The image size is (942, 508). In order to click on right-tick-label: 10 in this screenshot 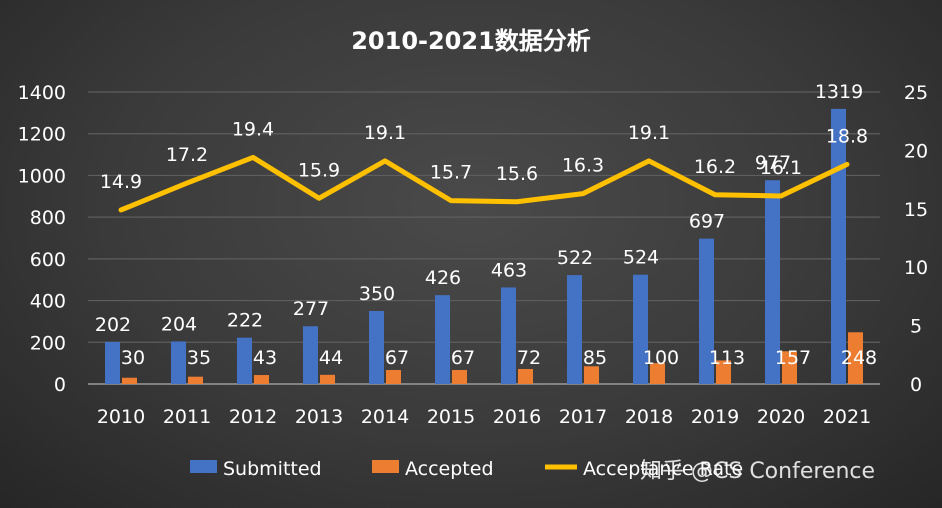, I will do `click(916, 268)`.